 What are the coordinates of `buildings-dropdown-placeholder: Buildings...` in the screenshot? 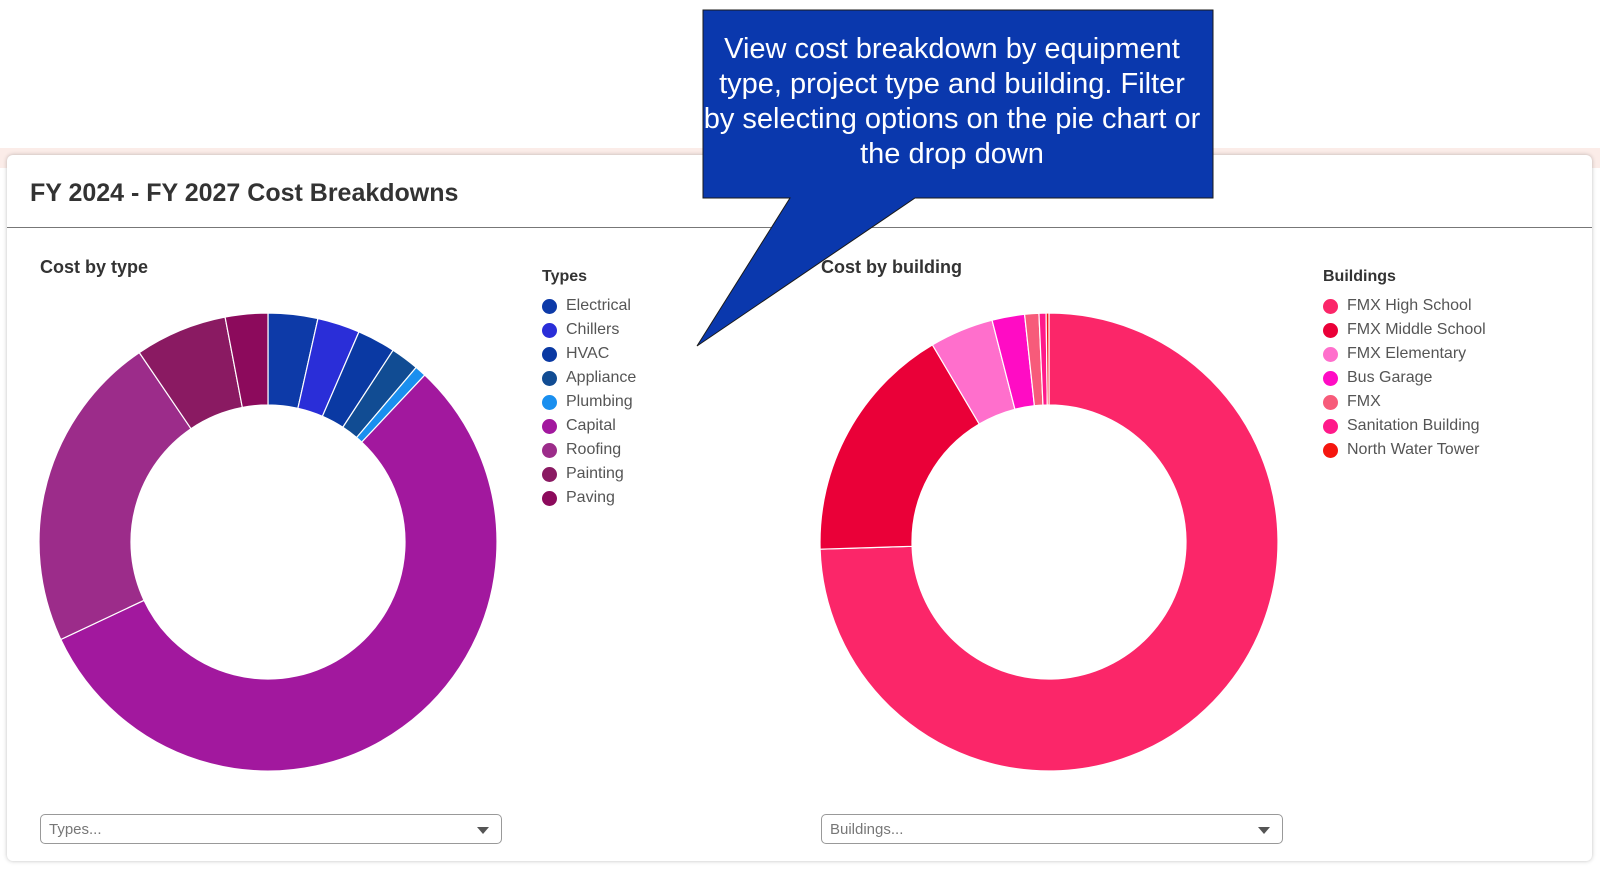 It's located at (867, 829).